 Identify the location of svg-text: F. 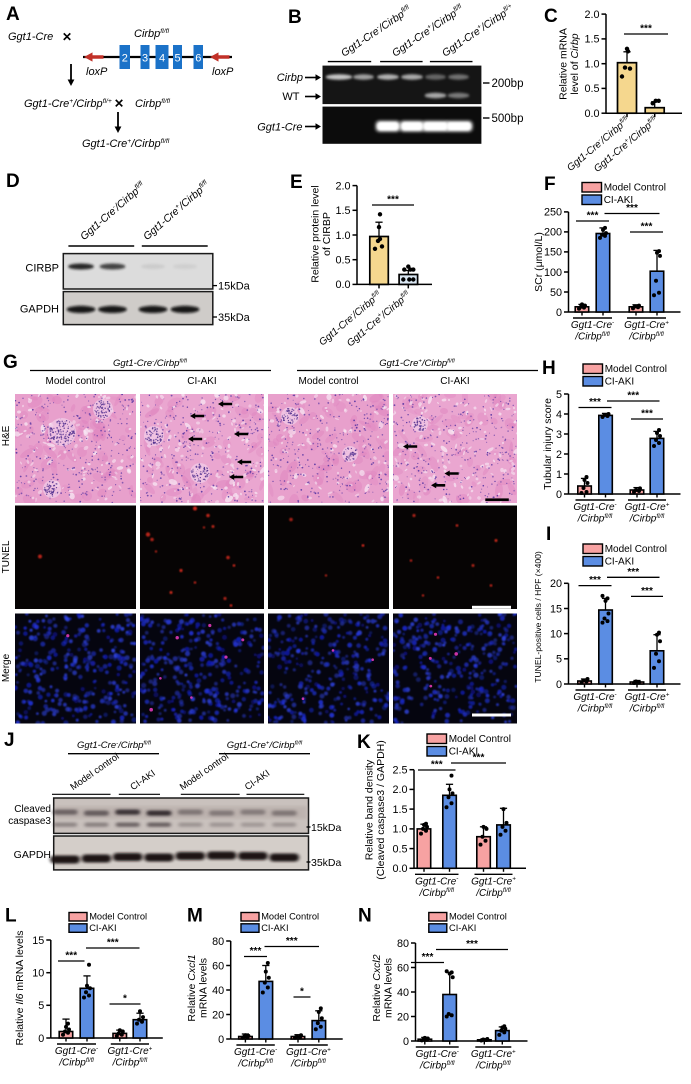
(550, 184).